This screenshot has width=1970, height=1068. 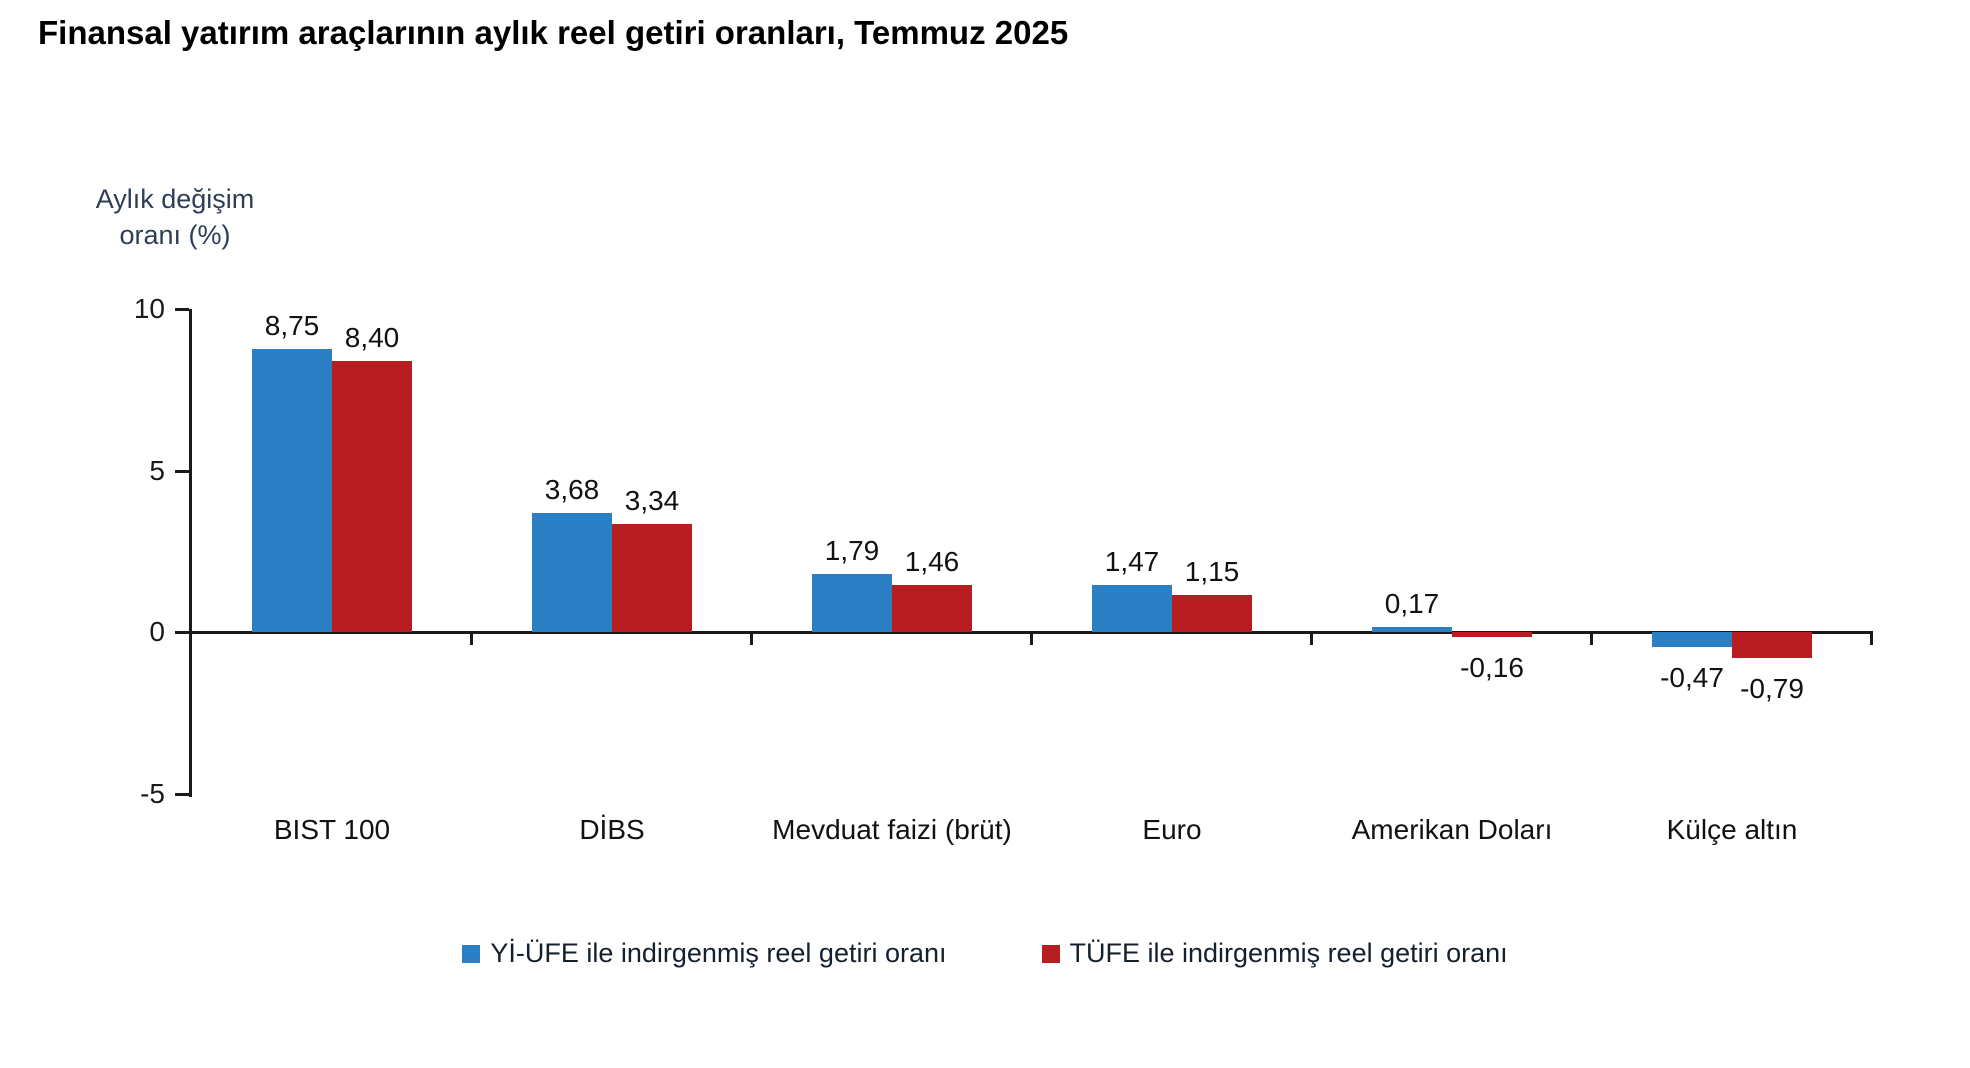 What do you see at coordinates (572, 490) in the screenshot?
I see `bar-value-label: 3,68` at bounding box center [572, 490].